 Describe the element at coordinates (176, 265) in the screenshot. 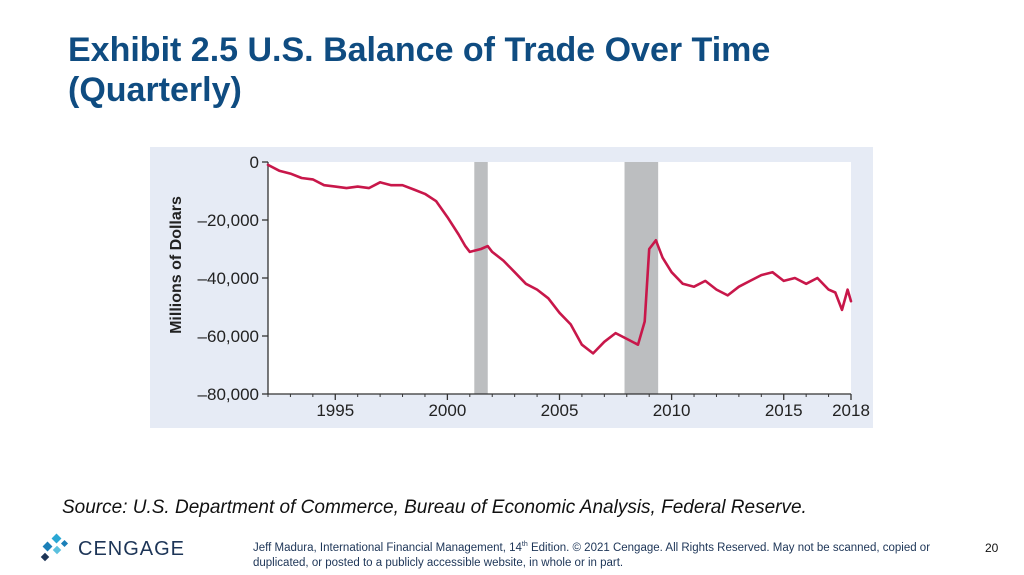

I see `y-axis-label: Millions of Dollars` at that location.